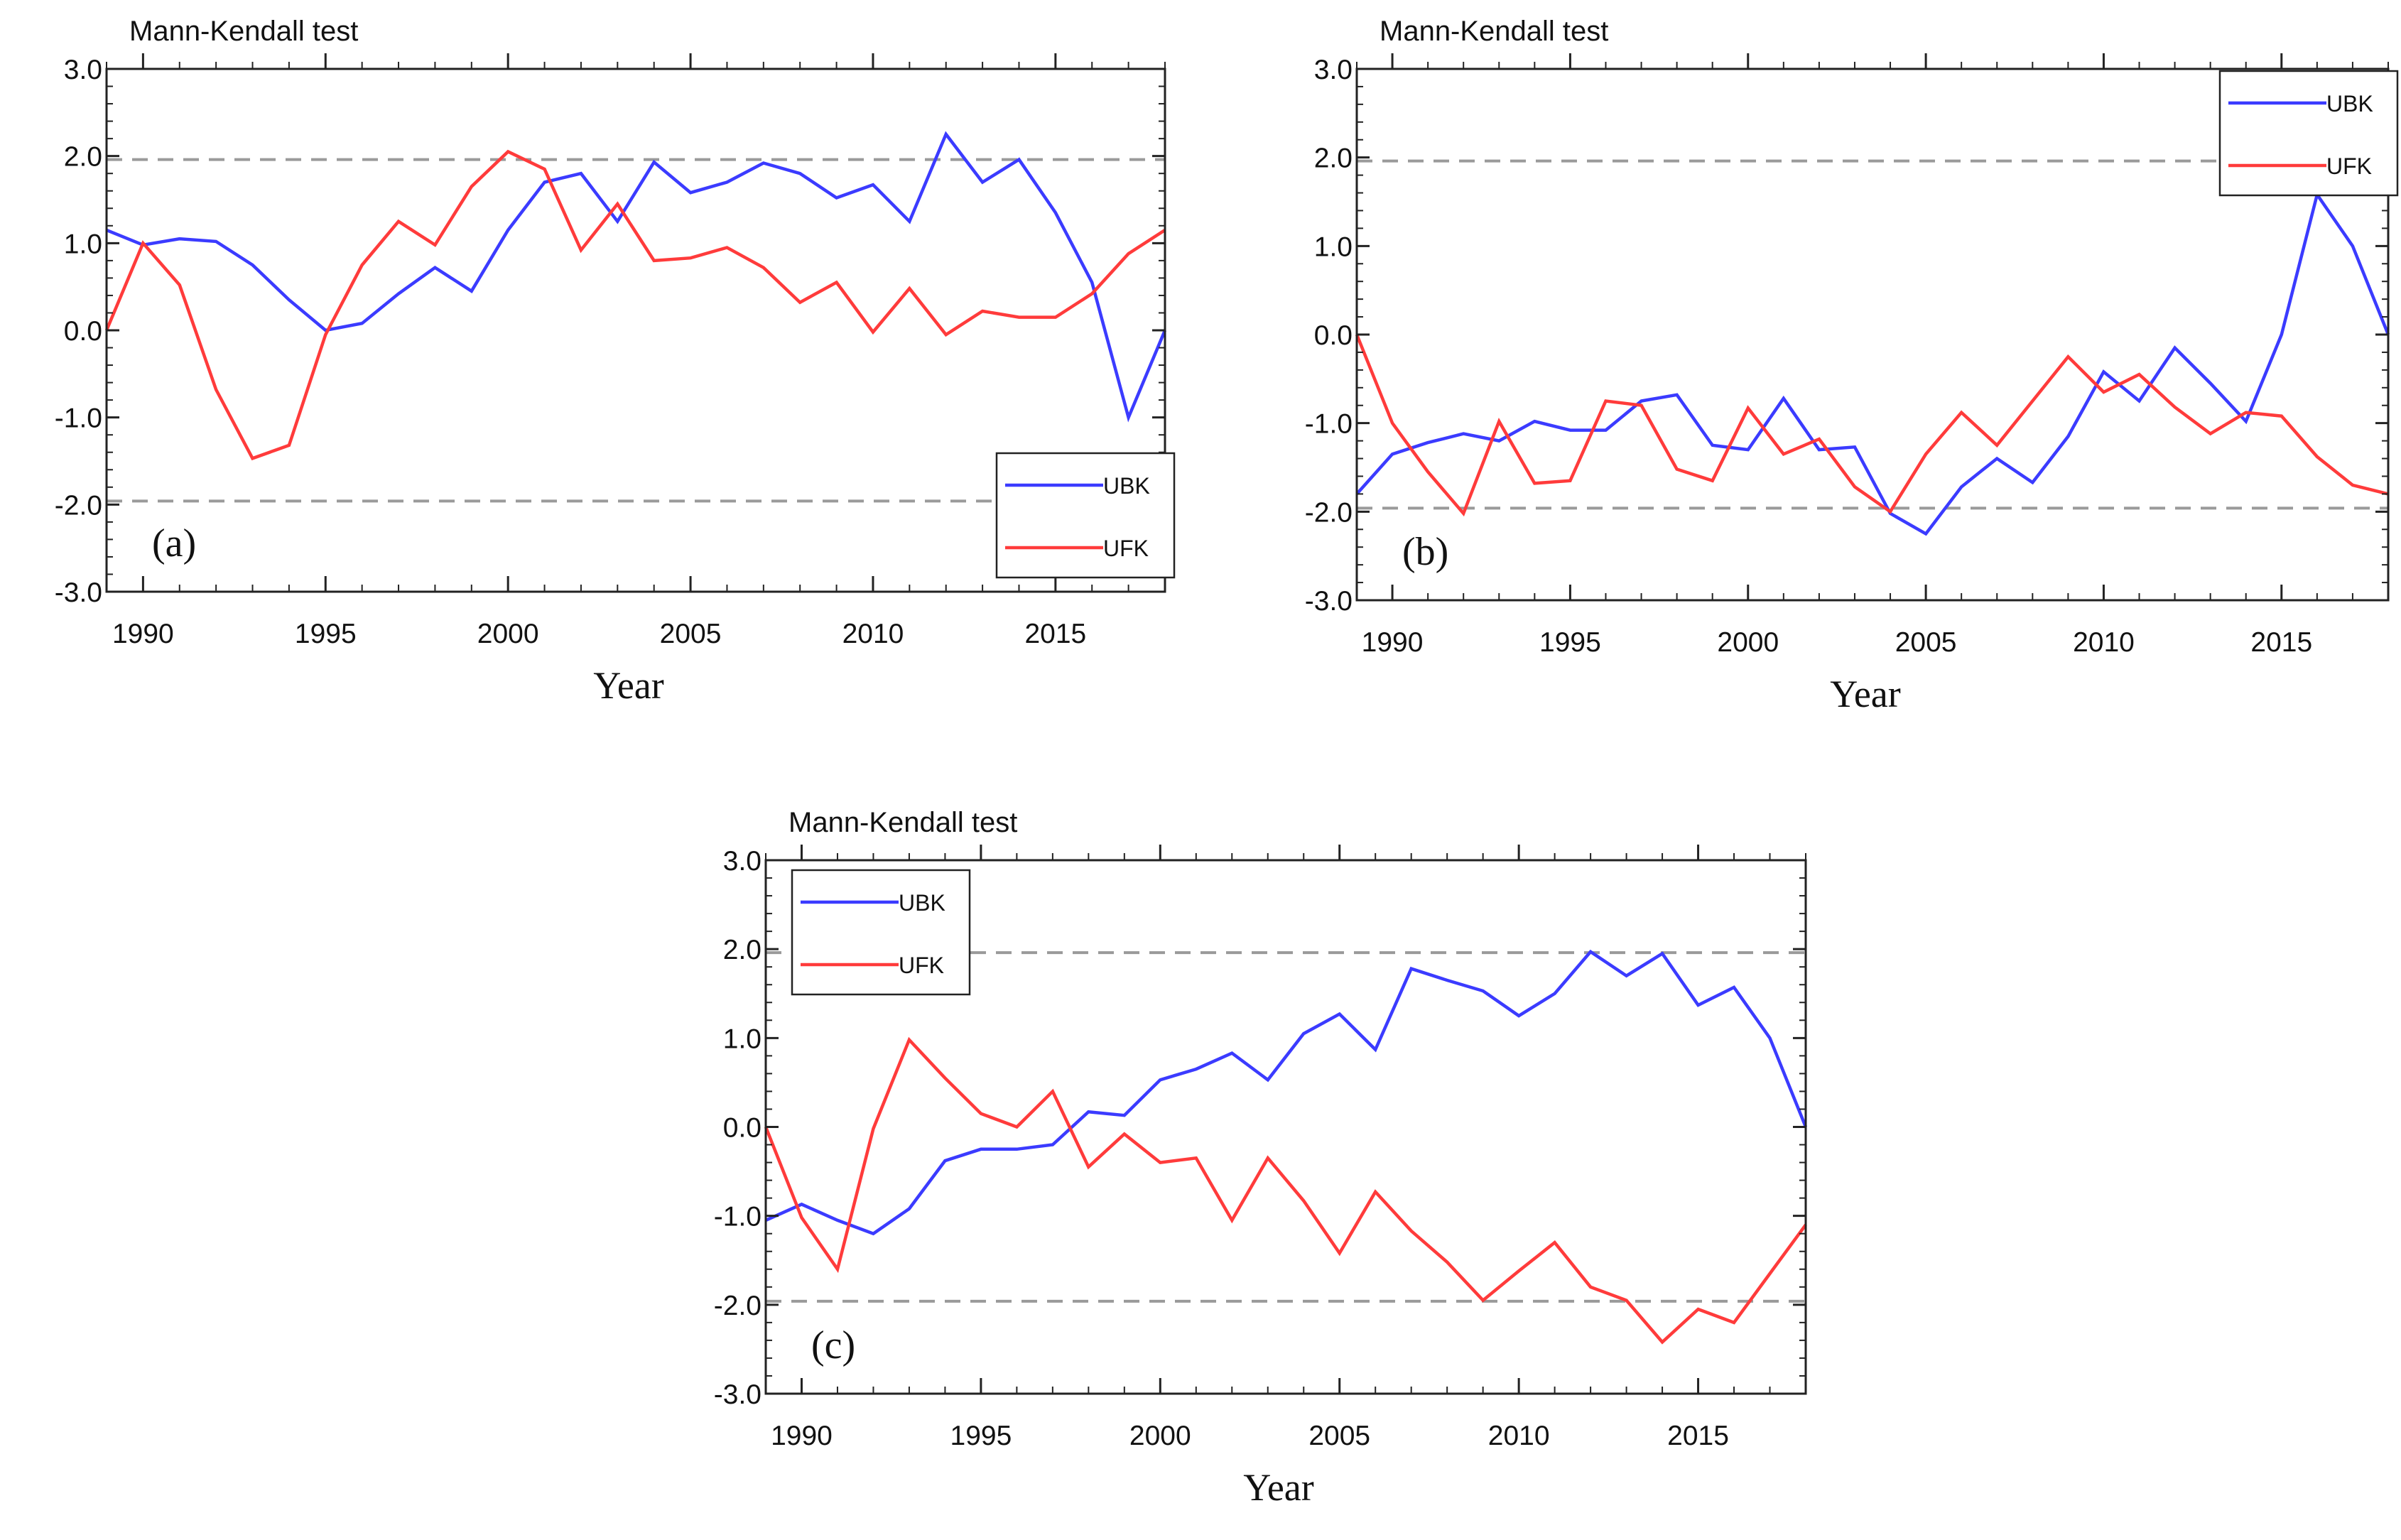  Describe the element at coordinates (174, 543) in the screenshot. I see `panel-label: (a)` at that location.